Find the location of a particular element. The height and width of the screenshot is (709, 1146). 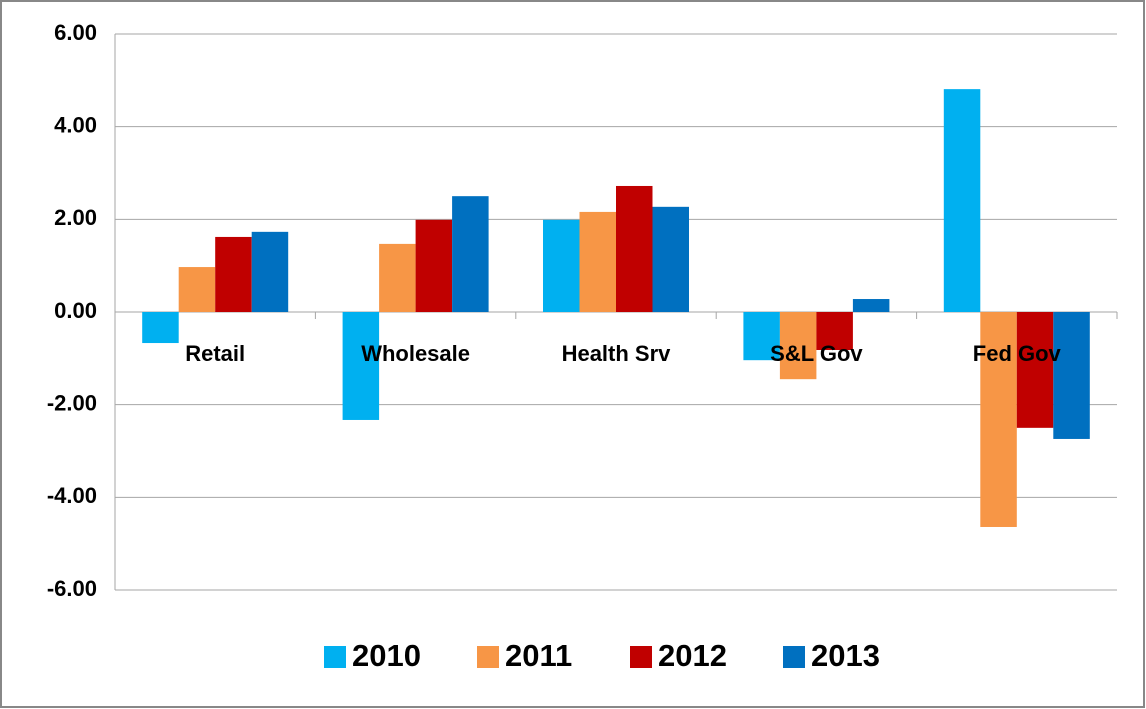

x-tick-label: Retail is located at coordinates (215, 353).